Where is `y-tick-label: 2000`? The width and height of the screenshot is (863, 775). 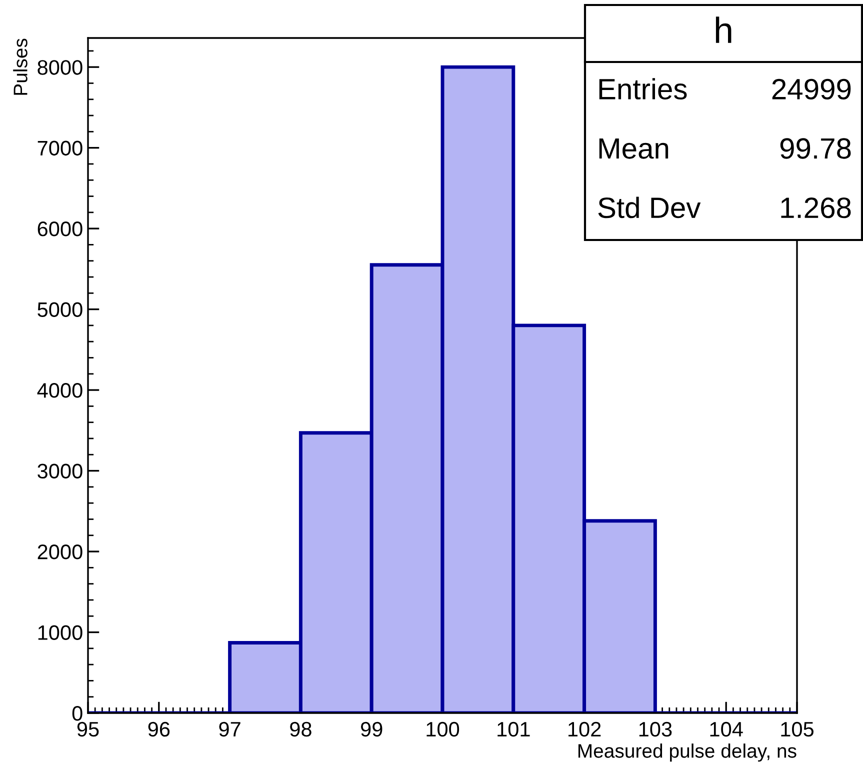
y-tick-label: 2000 is located at coordinates (60, 552).